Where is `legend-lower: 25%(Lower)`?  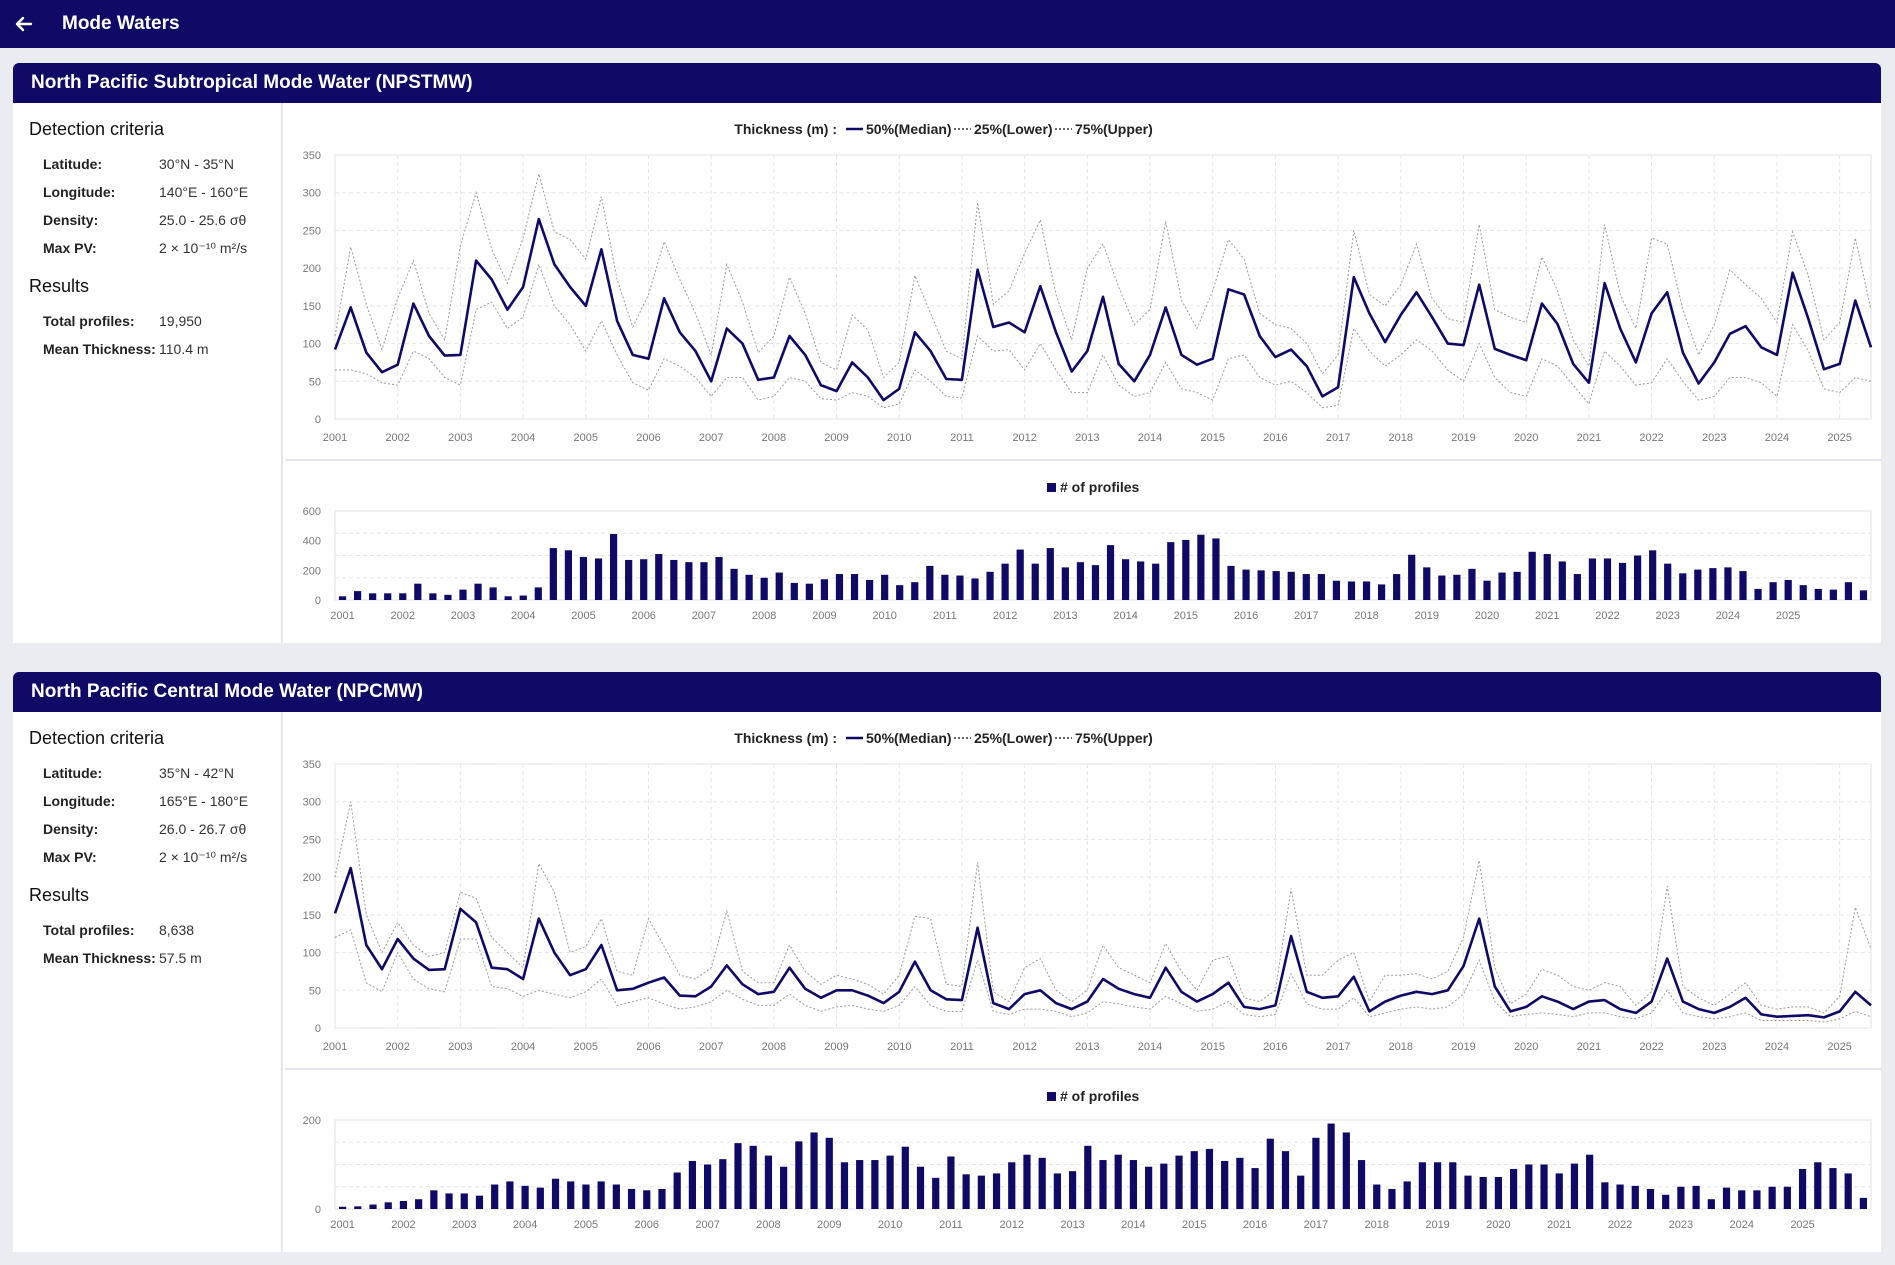
legend-lower: 25%(Lower) is located at coordinates (1013, 738).